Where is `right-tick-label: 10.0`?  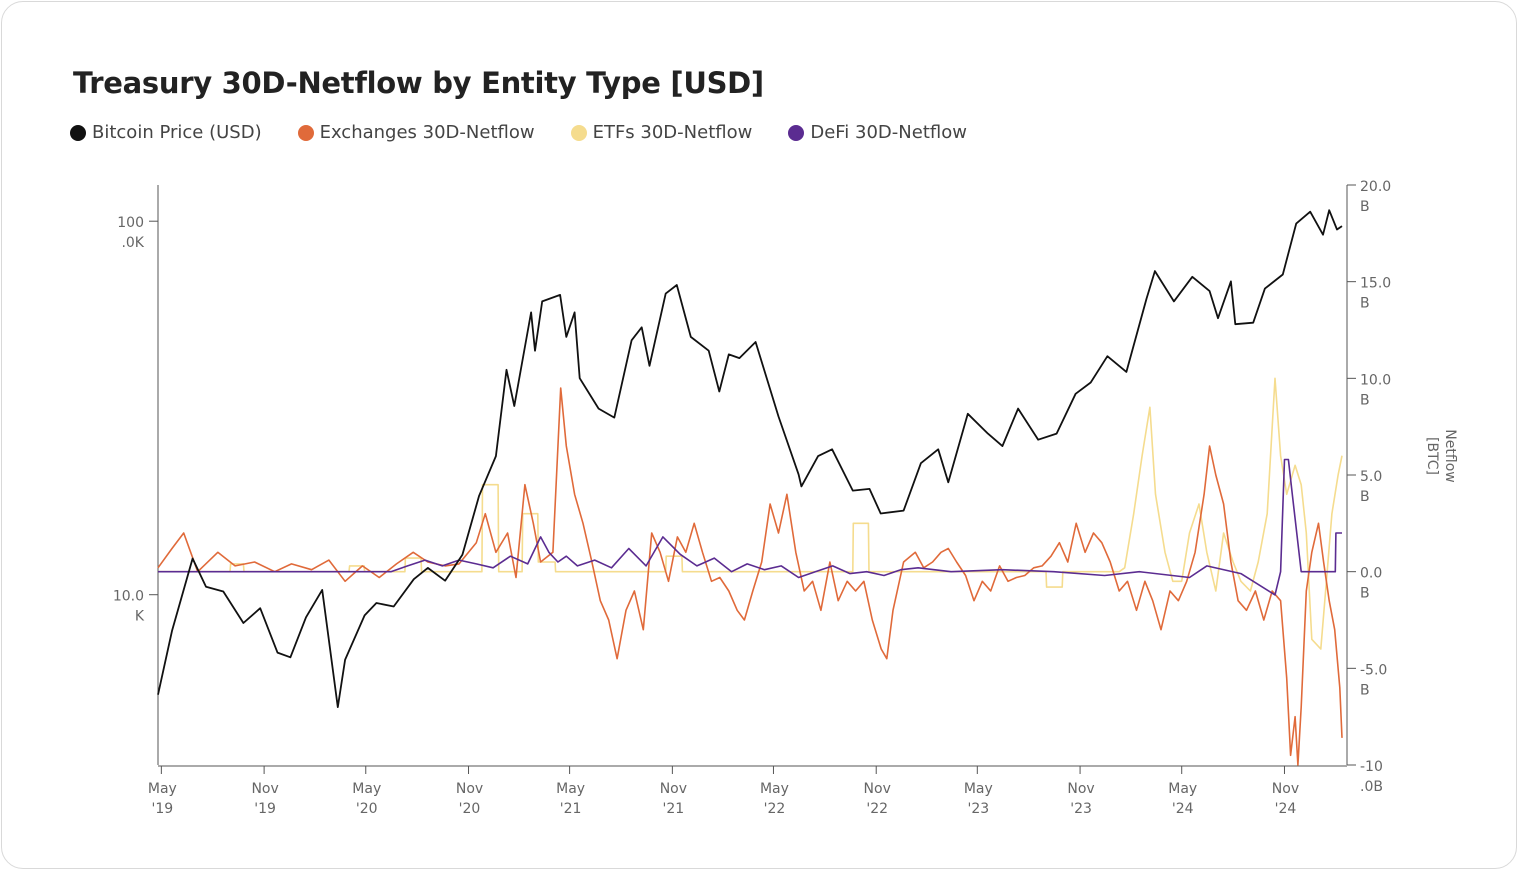
right-tick-label: 10.0 is located at coordinates (1375, 380).